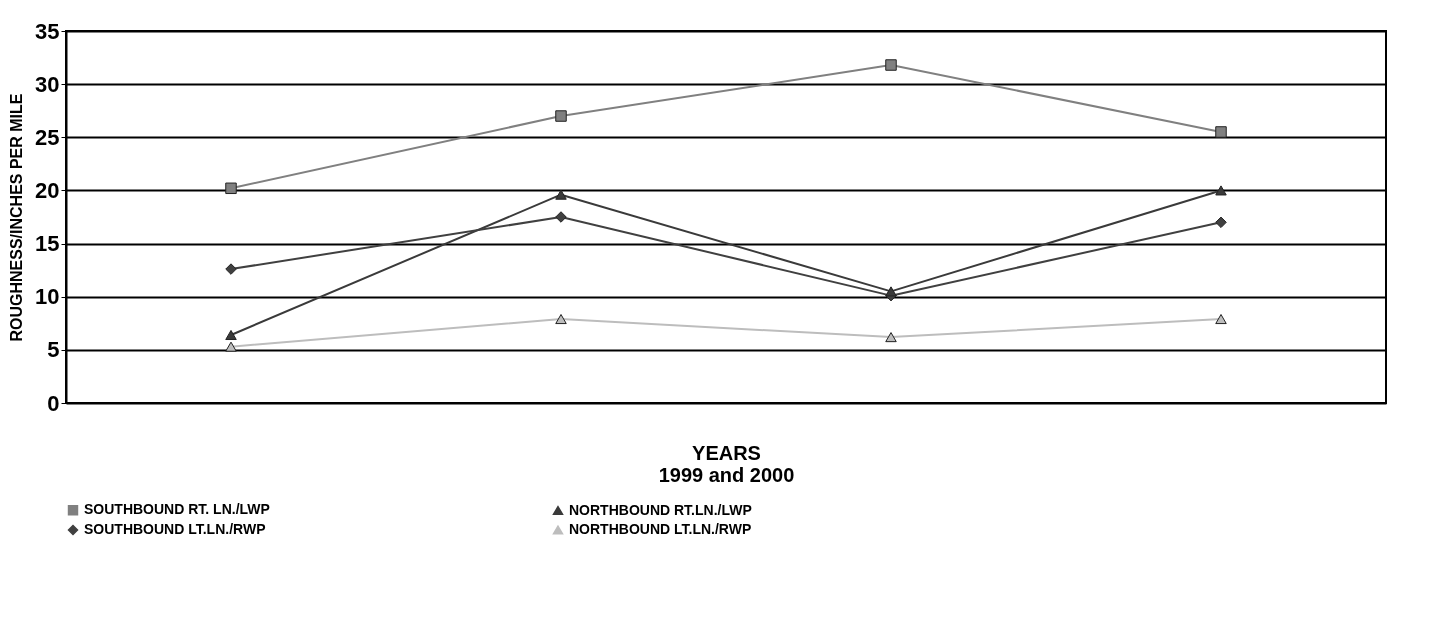  Describe the element at coordinates (177, 509) in the screenshot. I see `legend-label: SOUTHBOUND RT. LN./LWP` at that location.